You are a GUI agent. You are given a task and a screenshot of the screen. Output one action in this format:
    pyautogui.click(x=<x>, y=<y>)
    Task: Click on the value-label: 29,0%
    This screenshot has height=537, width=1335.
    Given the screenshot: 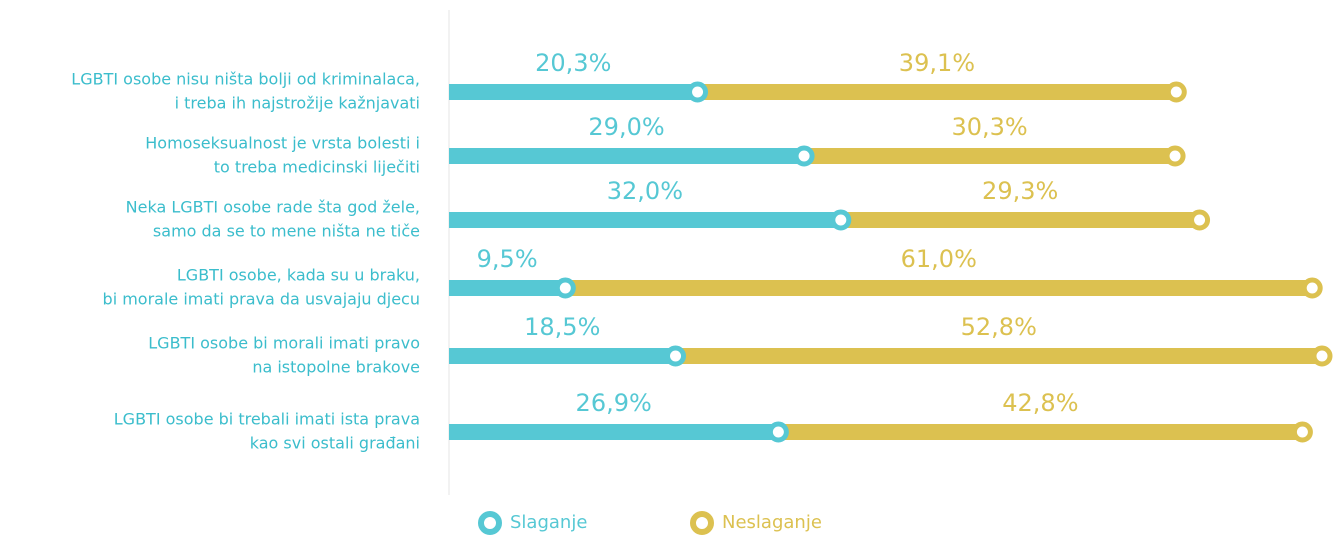 What is the action you would take?
    pyautogui.click(x=626, y=127)
    